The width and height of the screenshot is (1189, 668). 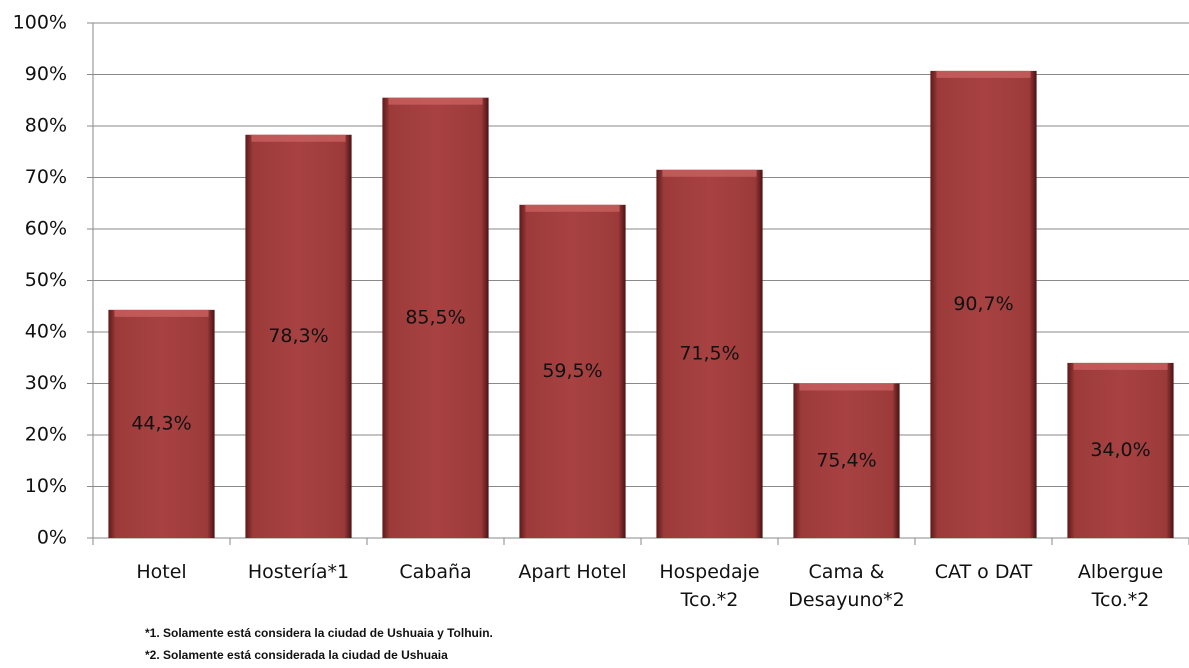 What do you see at coordinates (846, 586) in the screenshot?
I see `x-tick-label: Cama & Desayuno*2` at bounding box center [846, 586].